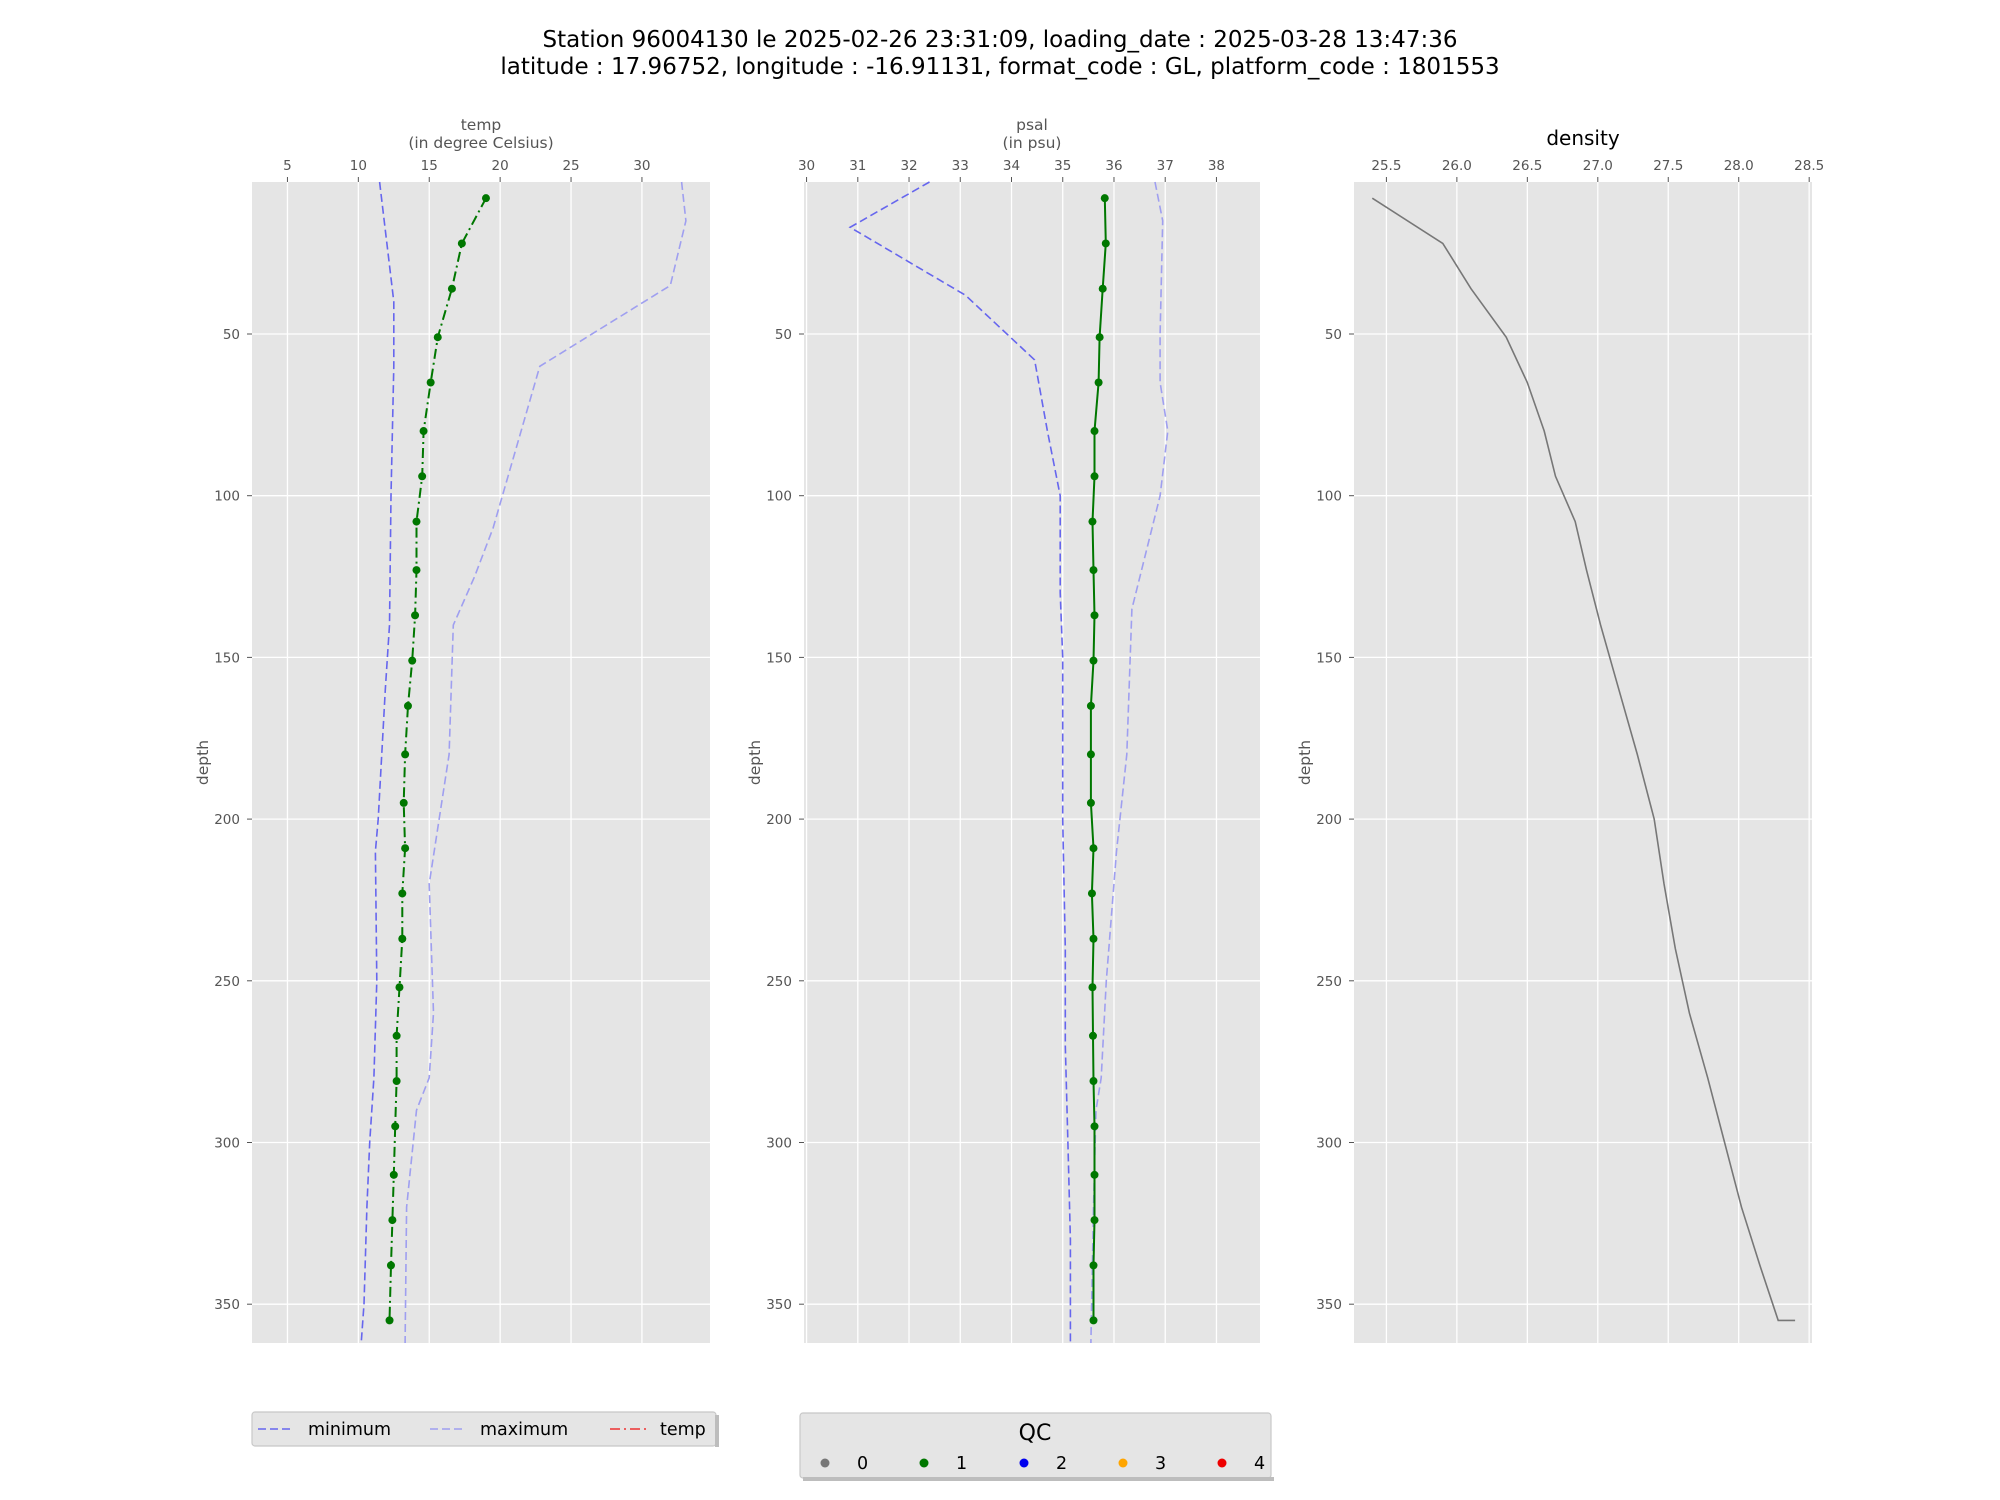  Describe the element at coordinates (1062, 166) in the screenshot. I see `x-tick-label: 35` at that location.